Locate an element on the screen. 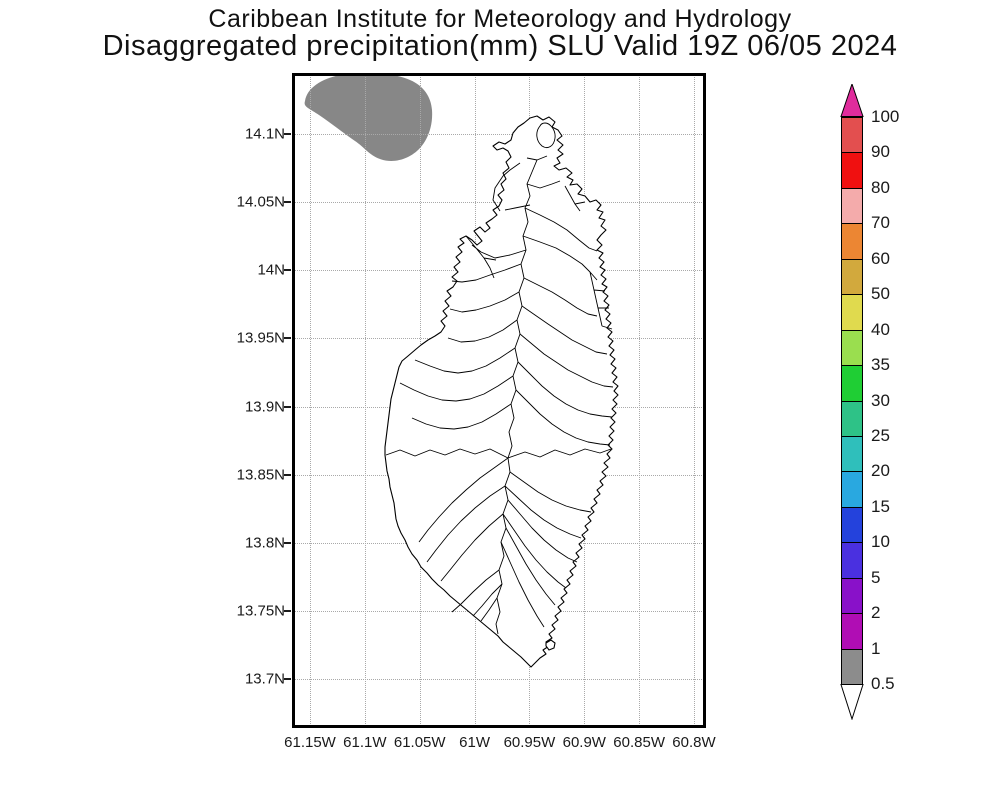  colorbar-tick-label: 0.5 is located at coordinates (883, 684).